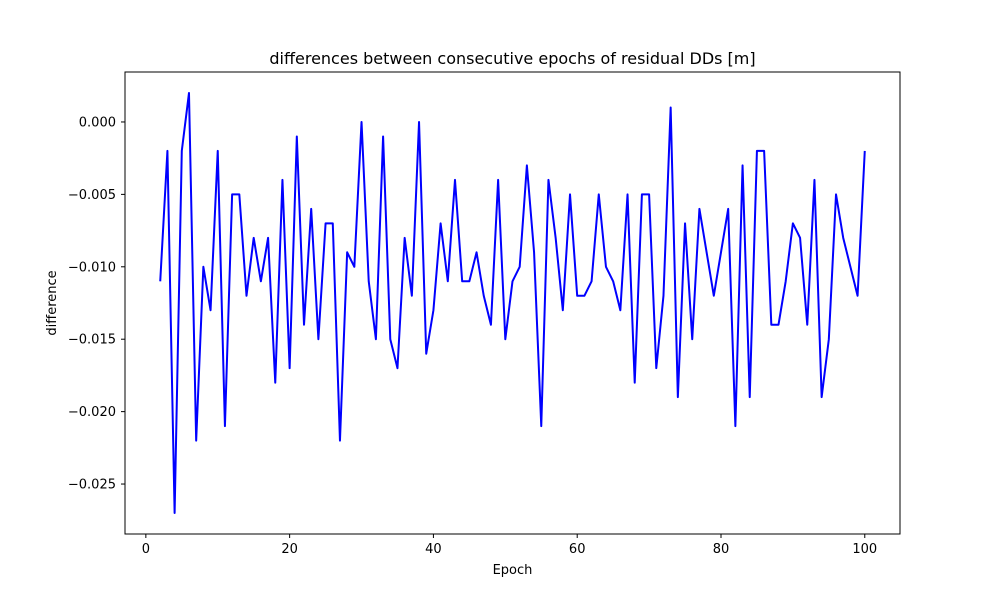 This screenshot has width=1000, height=604. What do you see at coordinates (96, 304) in the screenshot?
I see `y-axis-ticks: 0.000 −0.005 −0.010 −0.015 −0.020 −0.025` at bounding box center [96, 304].